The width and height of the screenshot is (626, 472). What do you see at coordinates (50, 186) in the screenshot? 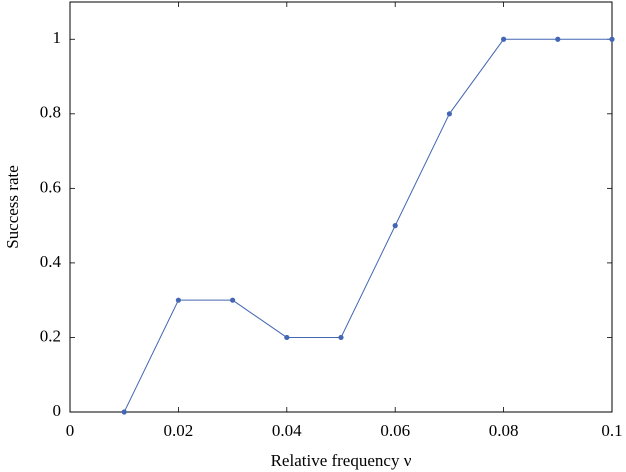
I see `y-tick-label: 0.6` at bounding box center [50, 186].